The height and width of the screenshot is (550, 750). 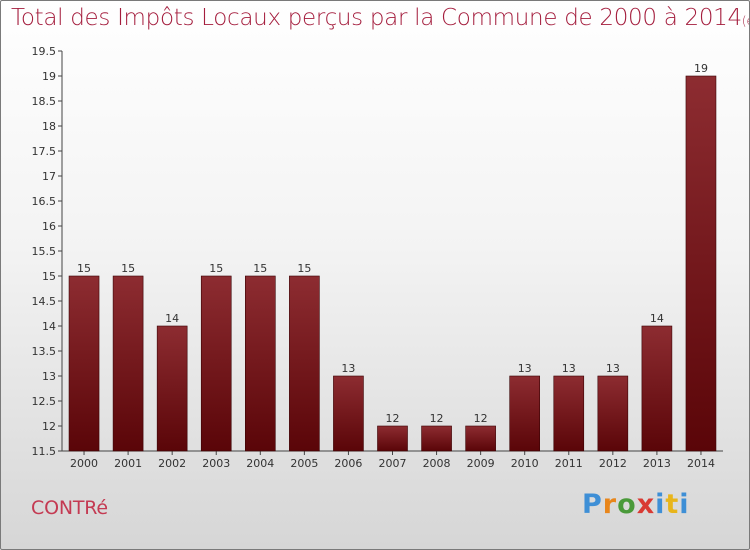 I want to click on proxiti-logo: Proxiti, so click(x=636, y=504).